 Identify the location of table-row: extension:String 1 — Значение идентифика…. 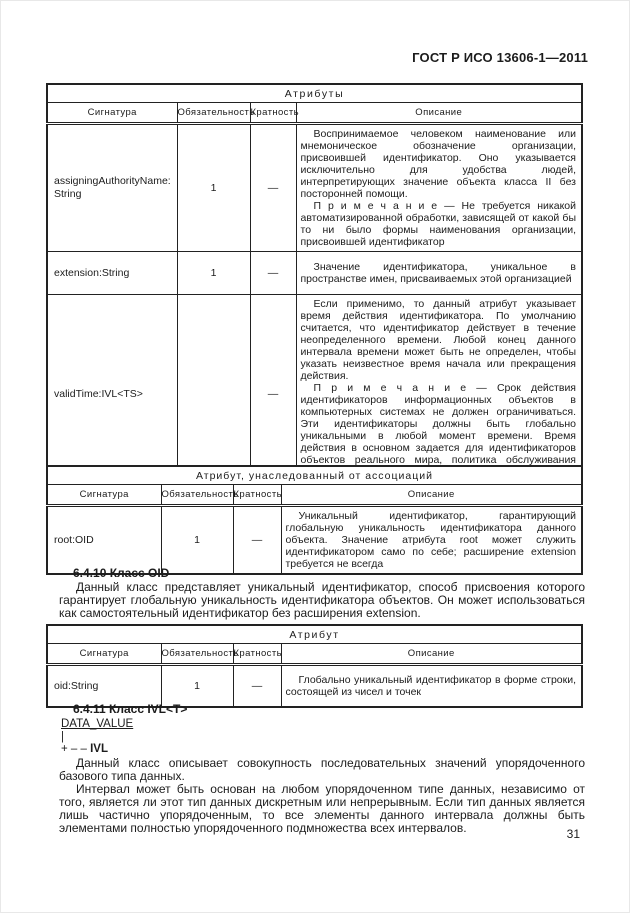
(314, 273).